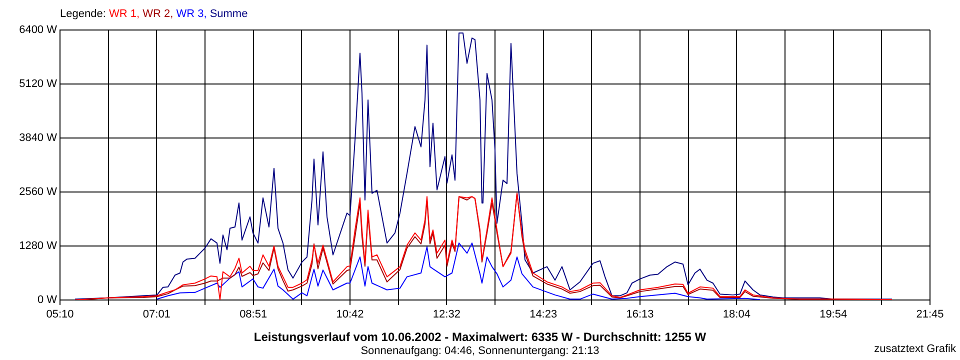  Describe the element at coordinates (446, 314) in the screenshot. I see `x-tick-label: 12:32` at that location.